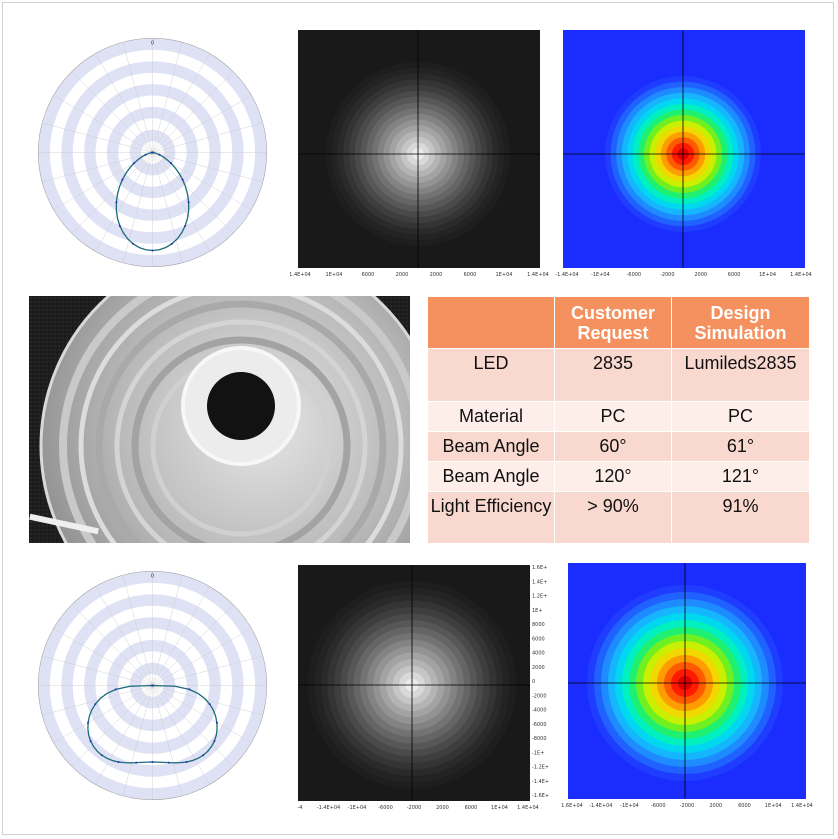 The image size is (838, 839). Describe the element at coordinates (491, 322) in the screenshot. I see `header-empty` at that location.